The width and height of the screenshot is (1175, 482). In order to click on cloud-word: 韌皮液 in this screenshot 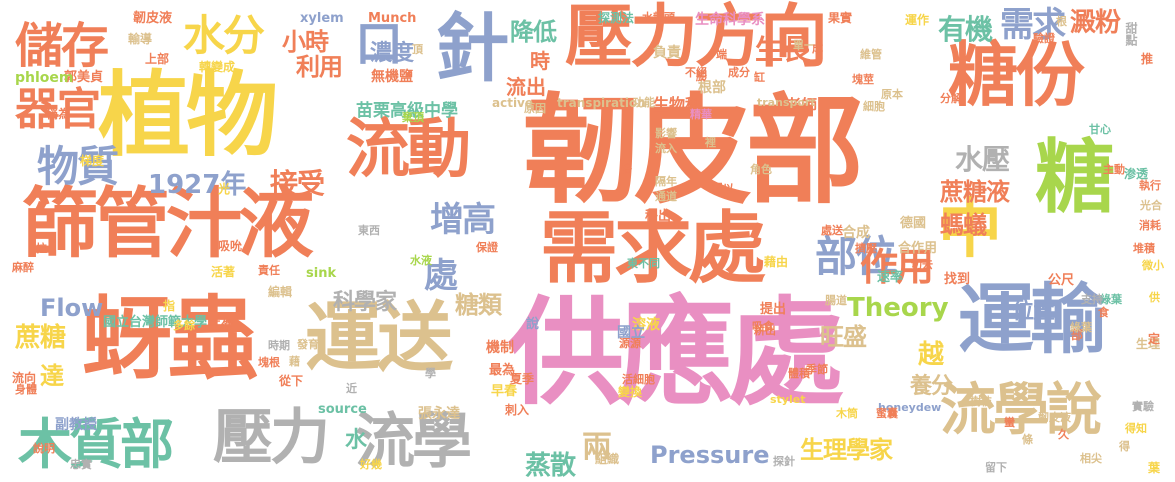, I will do `click(153, 18)`.